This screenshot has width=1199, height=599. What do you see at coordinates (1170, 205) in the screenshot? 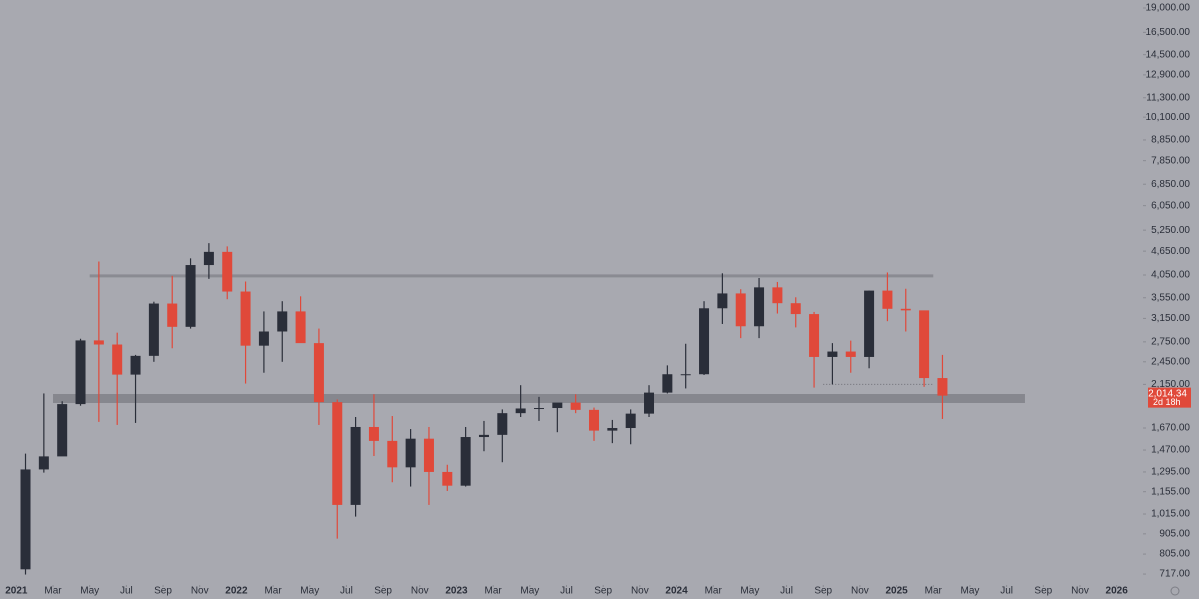
I see `y-tick-label: 6,050.00` at bounding box center [1170, 205].